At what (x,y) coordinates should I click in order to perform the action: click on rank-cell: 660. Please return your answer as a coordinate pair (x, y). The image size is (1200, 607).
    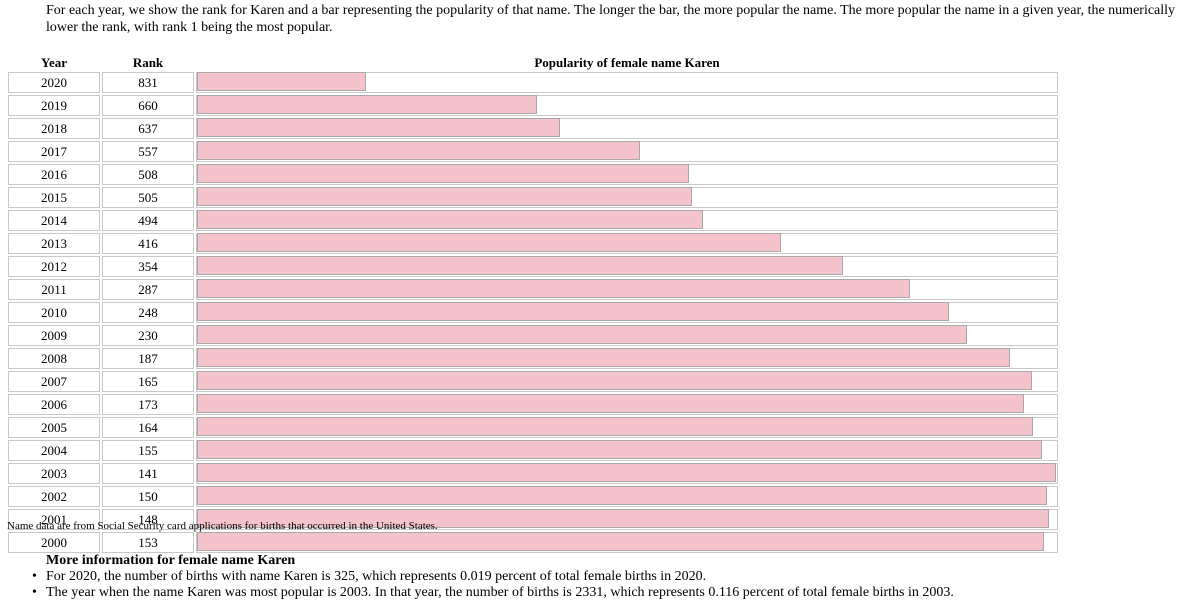
    Looking at the image, I should click on (148, 105).